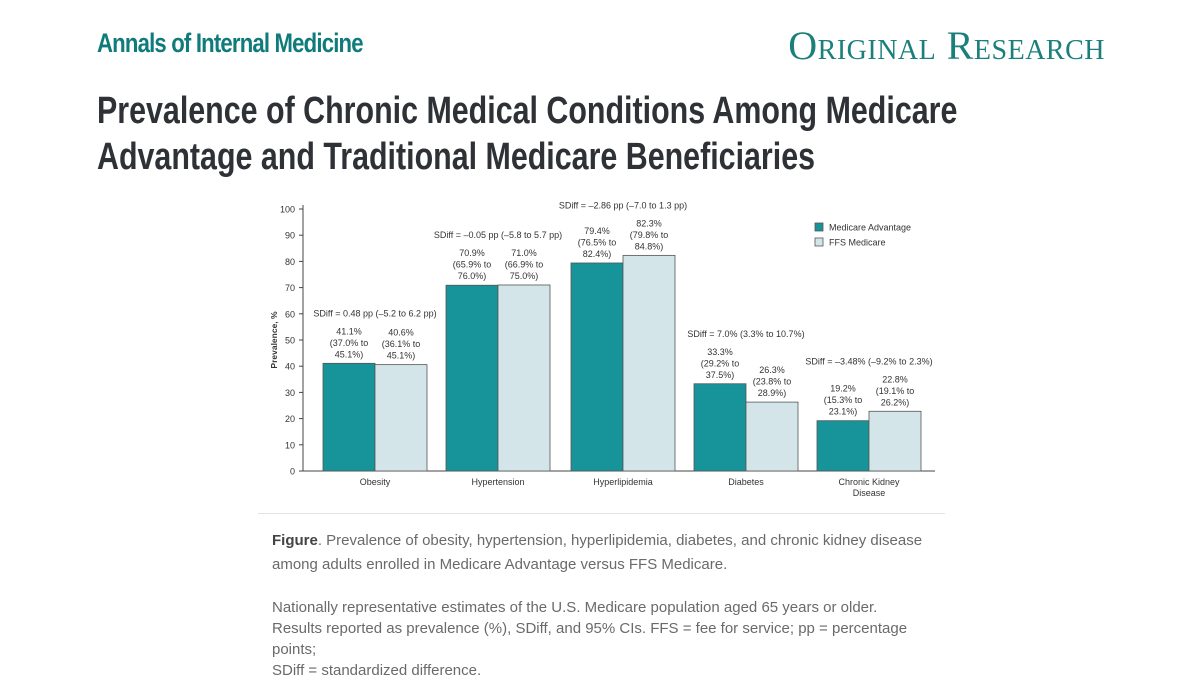 The width and height of the screenshot is (1200, 681). I want to click on data-label: 82.4%), so click(597, 254).